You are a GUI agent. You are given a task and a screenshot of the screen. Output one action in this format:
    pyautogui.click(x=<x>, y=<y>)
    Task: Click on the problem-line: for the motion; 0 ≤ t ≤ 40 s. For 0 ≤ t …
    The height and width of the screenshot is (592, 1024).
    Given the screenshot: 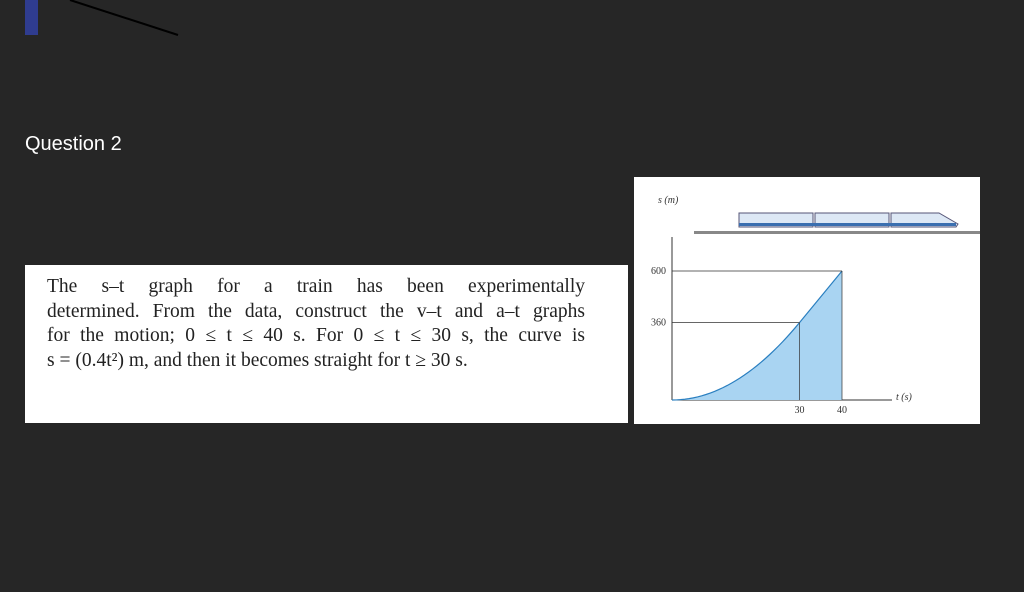 What is the action you would take?
    pyautogui.click(x=316, y=336)
    